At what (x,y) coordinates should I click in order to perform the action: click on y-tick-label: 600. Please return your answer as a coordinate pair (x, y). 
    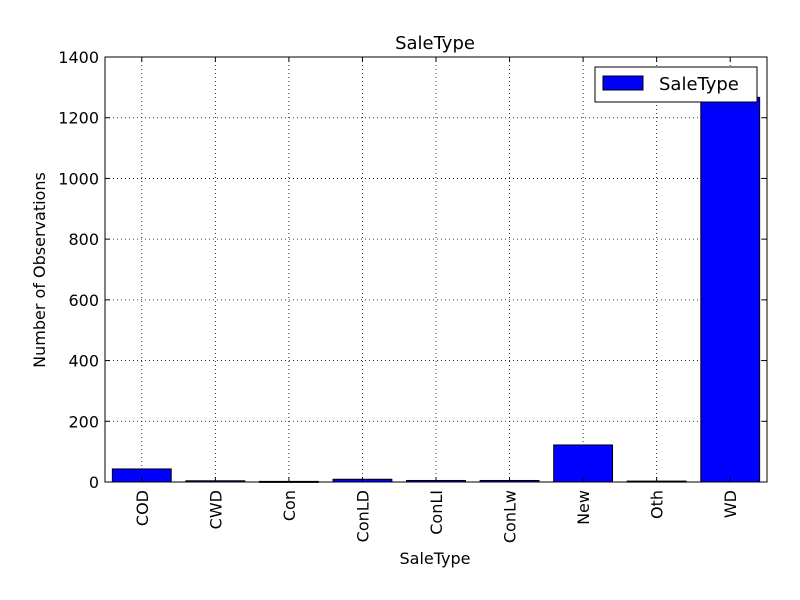
    Looking at the image, I should click on (83, 300).